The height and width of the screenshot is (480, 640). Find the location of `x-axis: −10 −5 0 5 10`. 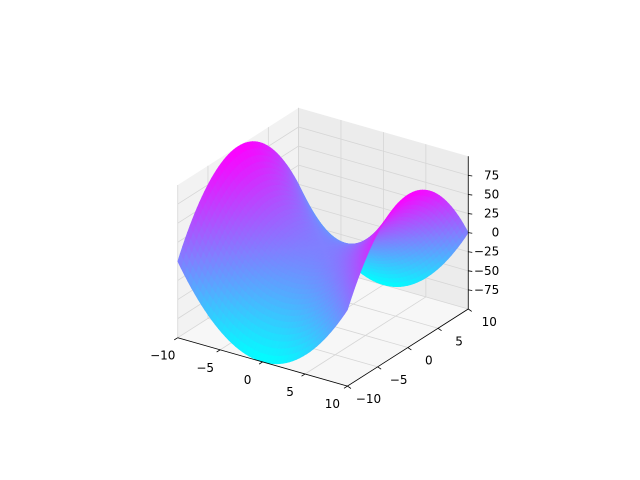

x-axis: −10 −5 0 5 10 is located at coordinates (249, 374).